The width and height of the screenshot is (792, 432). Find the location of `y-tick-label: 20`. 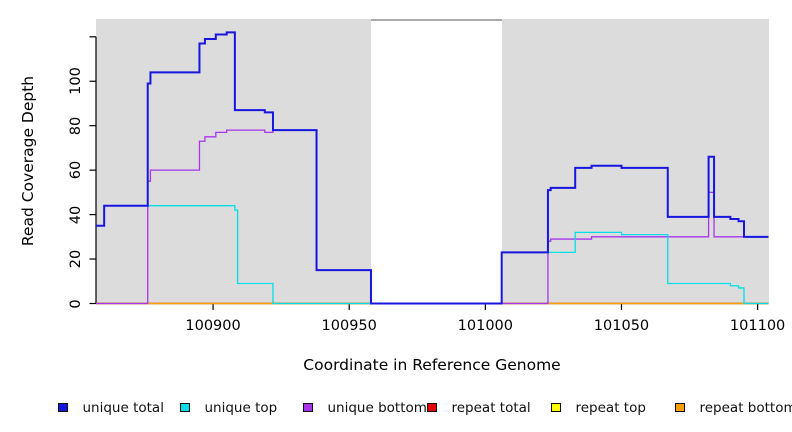

y-tick-label: 20 is located at coordinates (76, 259).